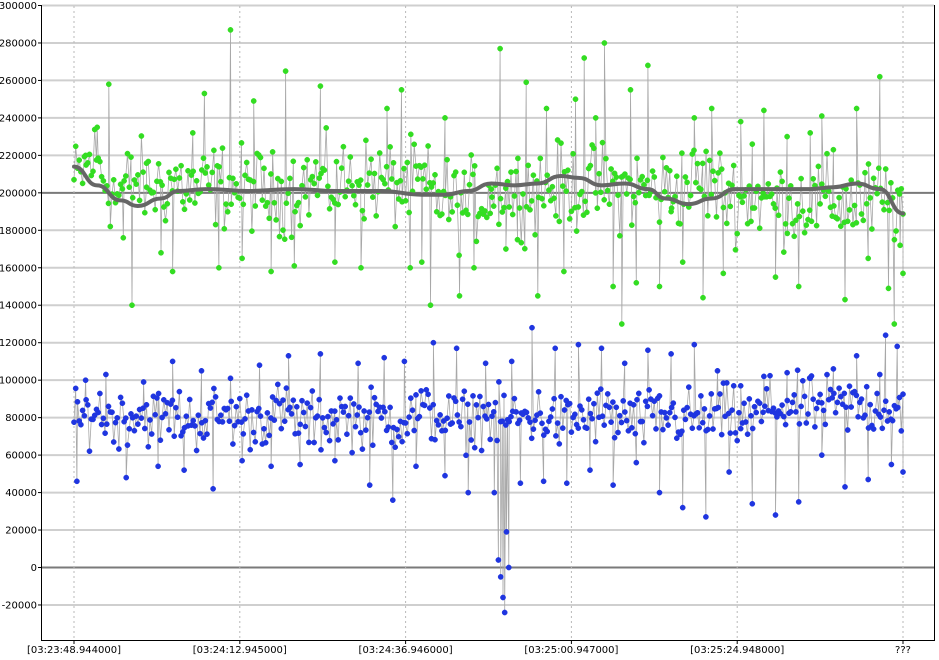 Image resolution: width=939 pixels, height=660 pixels. I want to click on smoothed-trend-line, so click(488, 190).